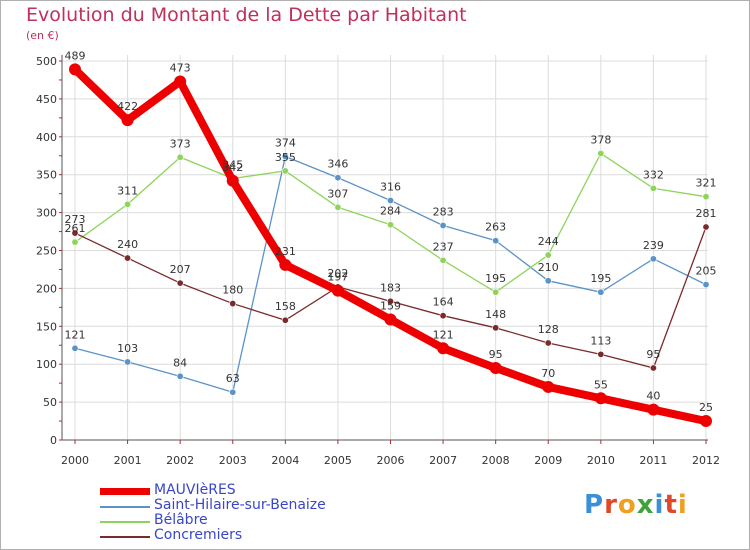 The width and height of the screenshot is (750, 550). What do you see at coordinates (337, 193) in the screenshot?
I see `data-label: 307` at bounding box center [337, 193].